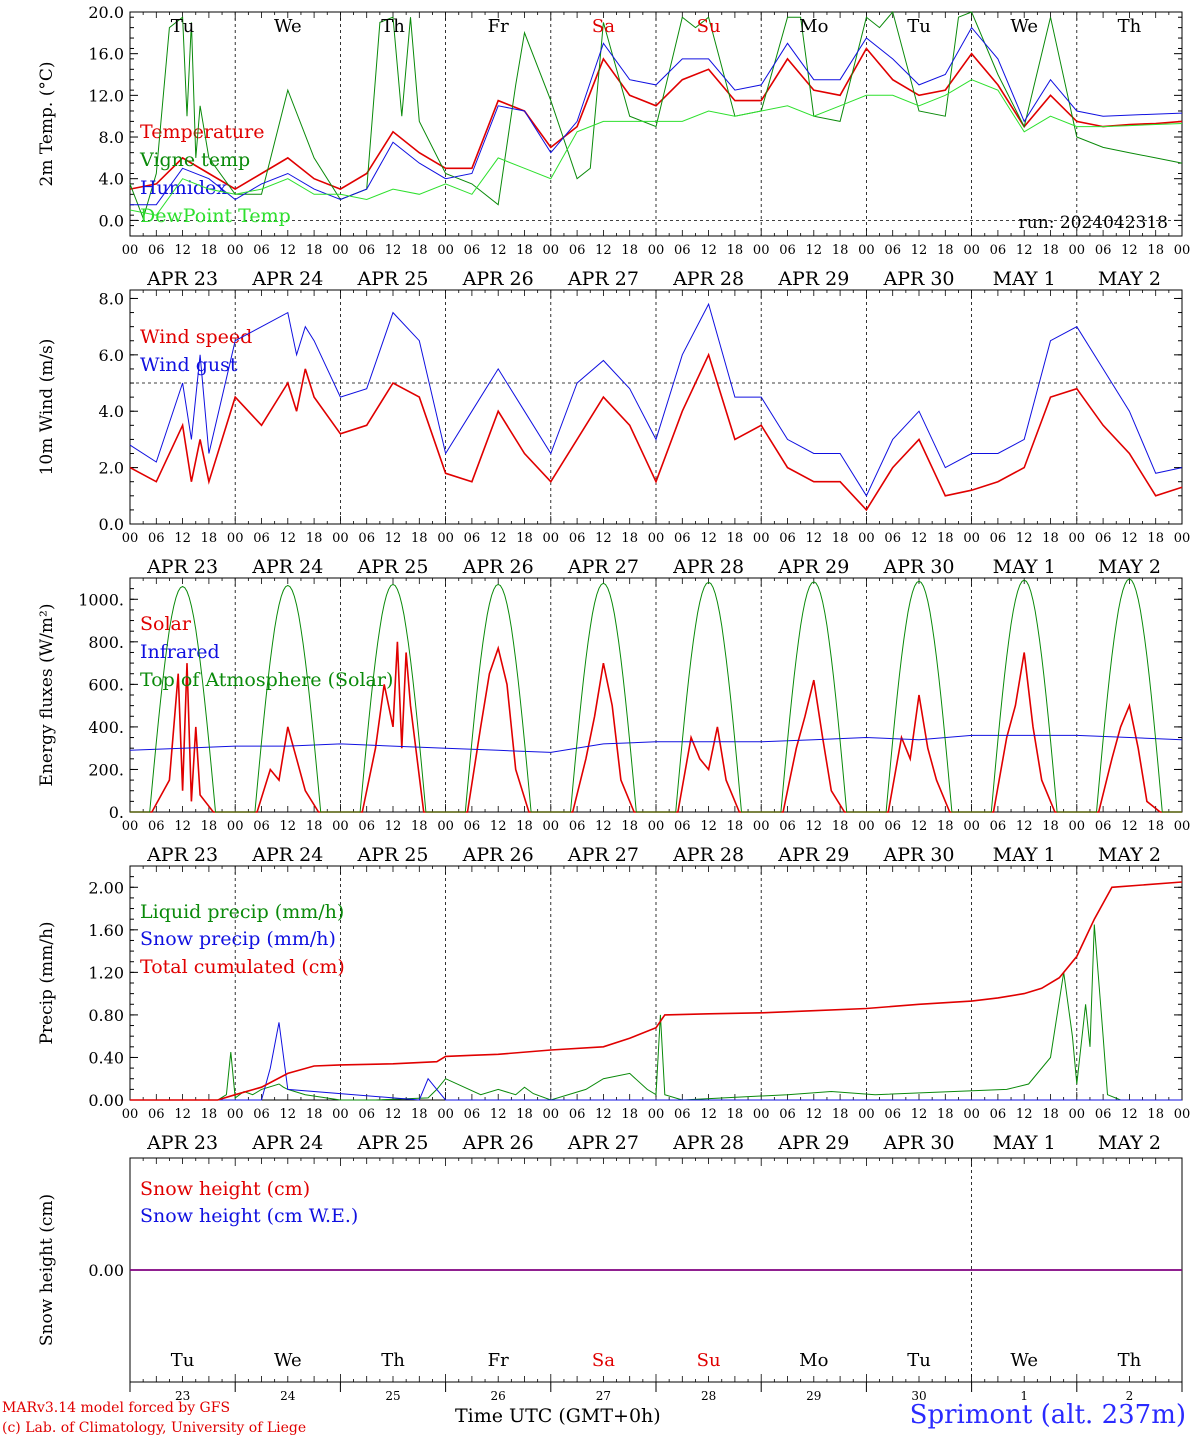 The height and width of the screenshot is (1440, 1194). Describe the element at coordinates (242, 967) in the screenshot. I see `legend-entry: Total cumulated (cm)` at that location.